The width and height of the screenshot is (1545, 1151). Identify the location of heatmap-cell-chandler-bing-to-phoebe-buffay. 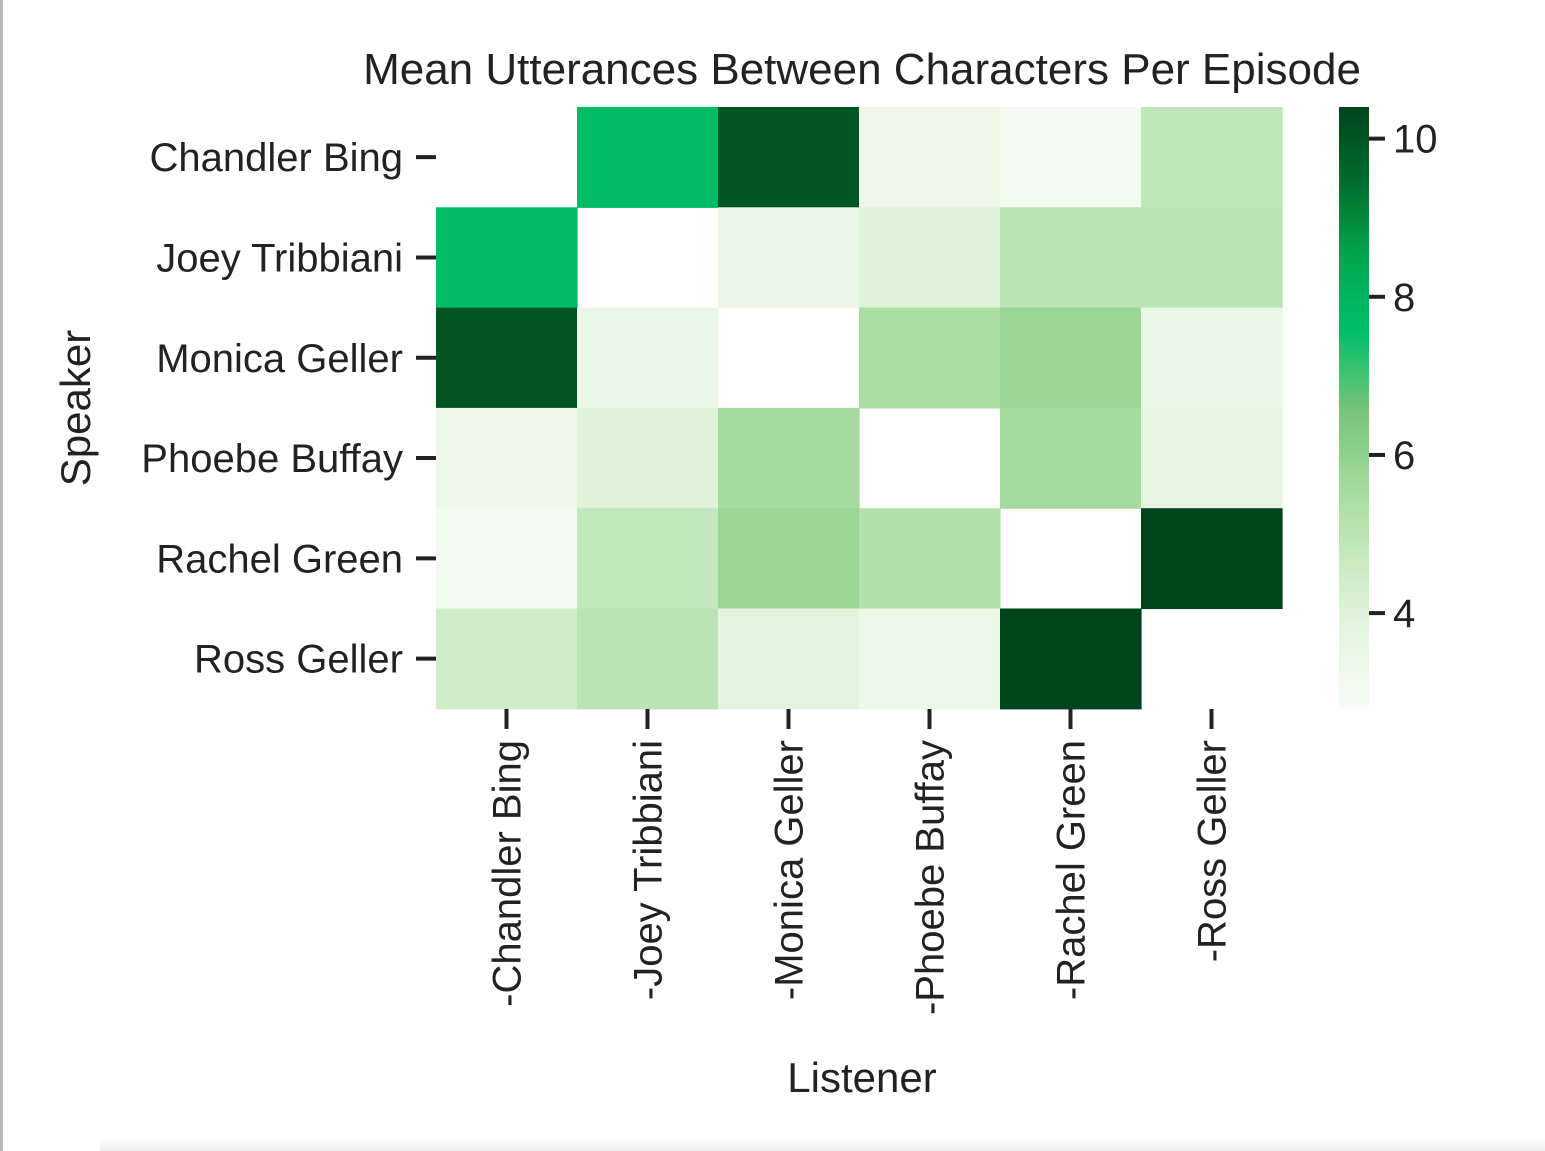
(930, 157).